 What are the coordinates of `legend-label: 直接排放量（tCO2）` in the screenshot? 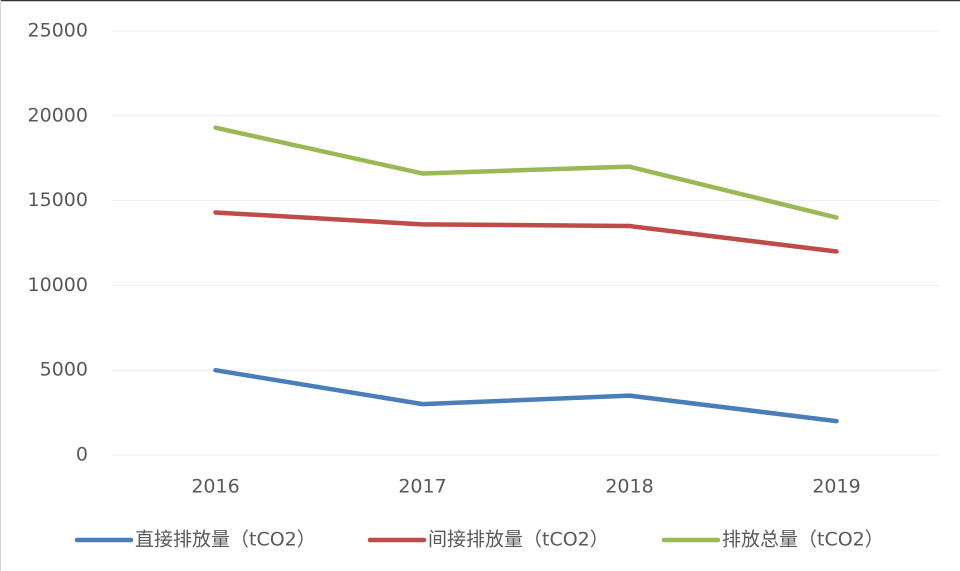 It's located at (225, 540).